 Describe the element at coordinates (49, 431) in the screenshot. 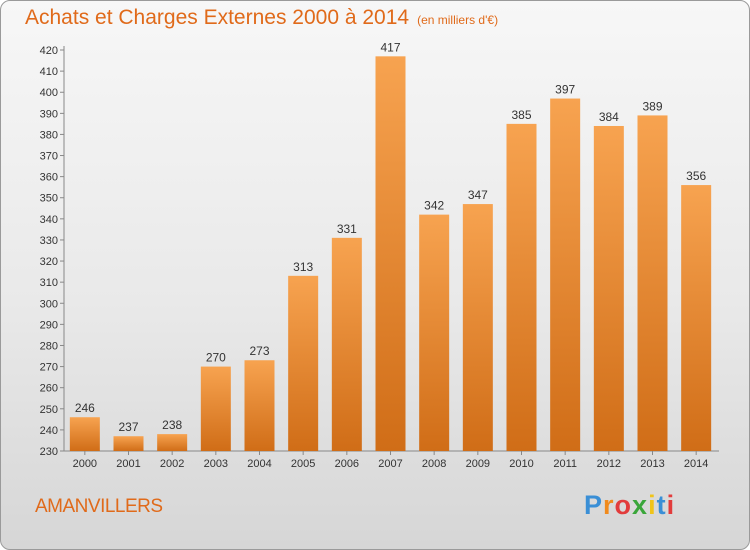

I see `y-tick-label: 240` at that location.